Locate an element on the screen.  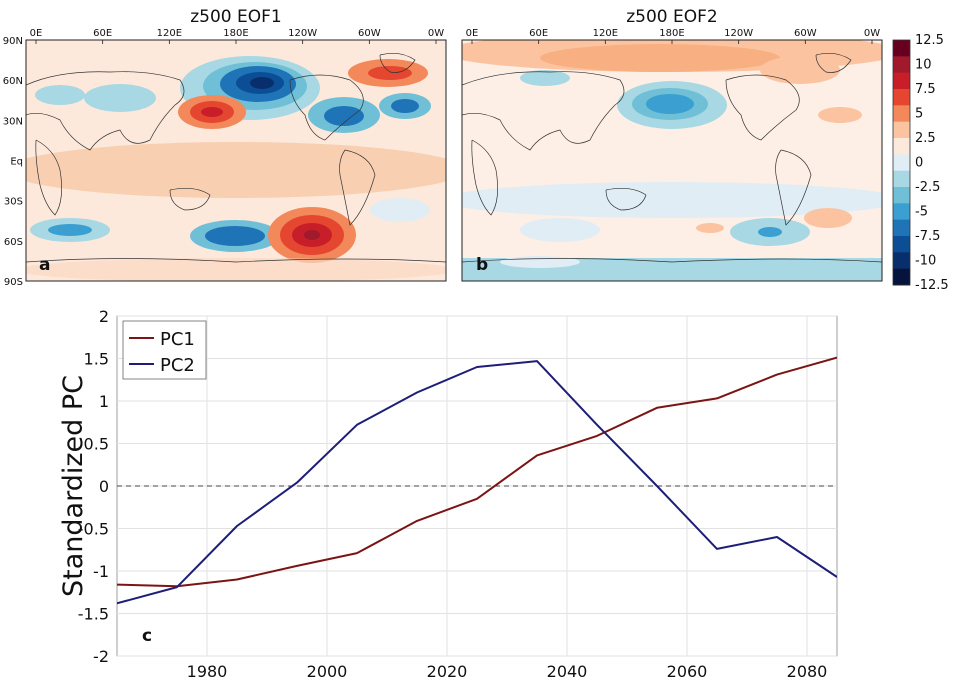
colorbar-tick-label: 0 is located at coordinates (919, 163).